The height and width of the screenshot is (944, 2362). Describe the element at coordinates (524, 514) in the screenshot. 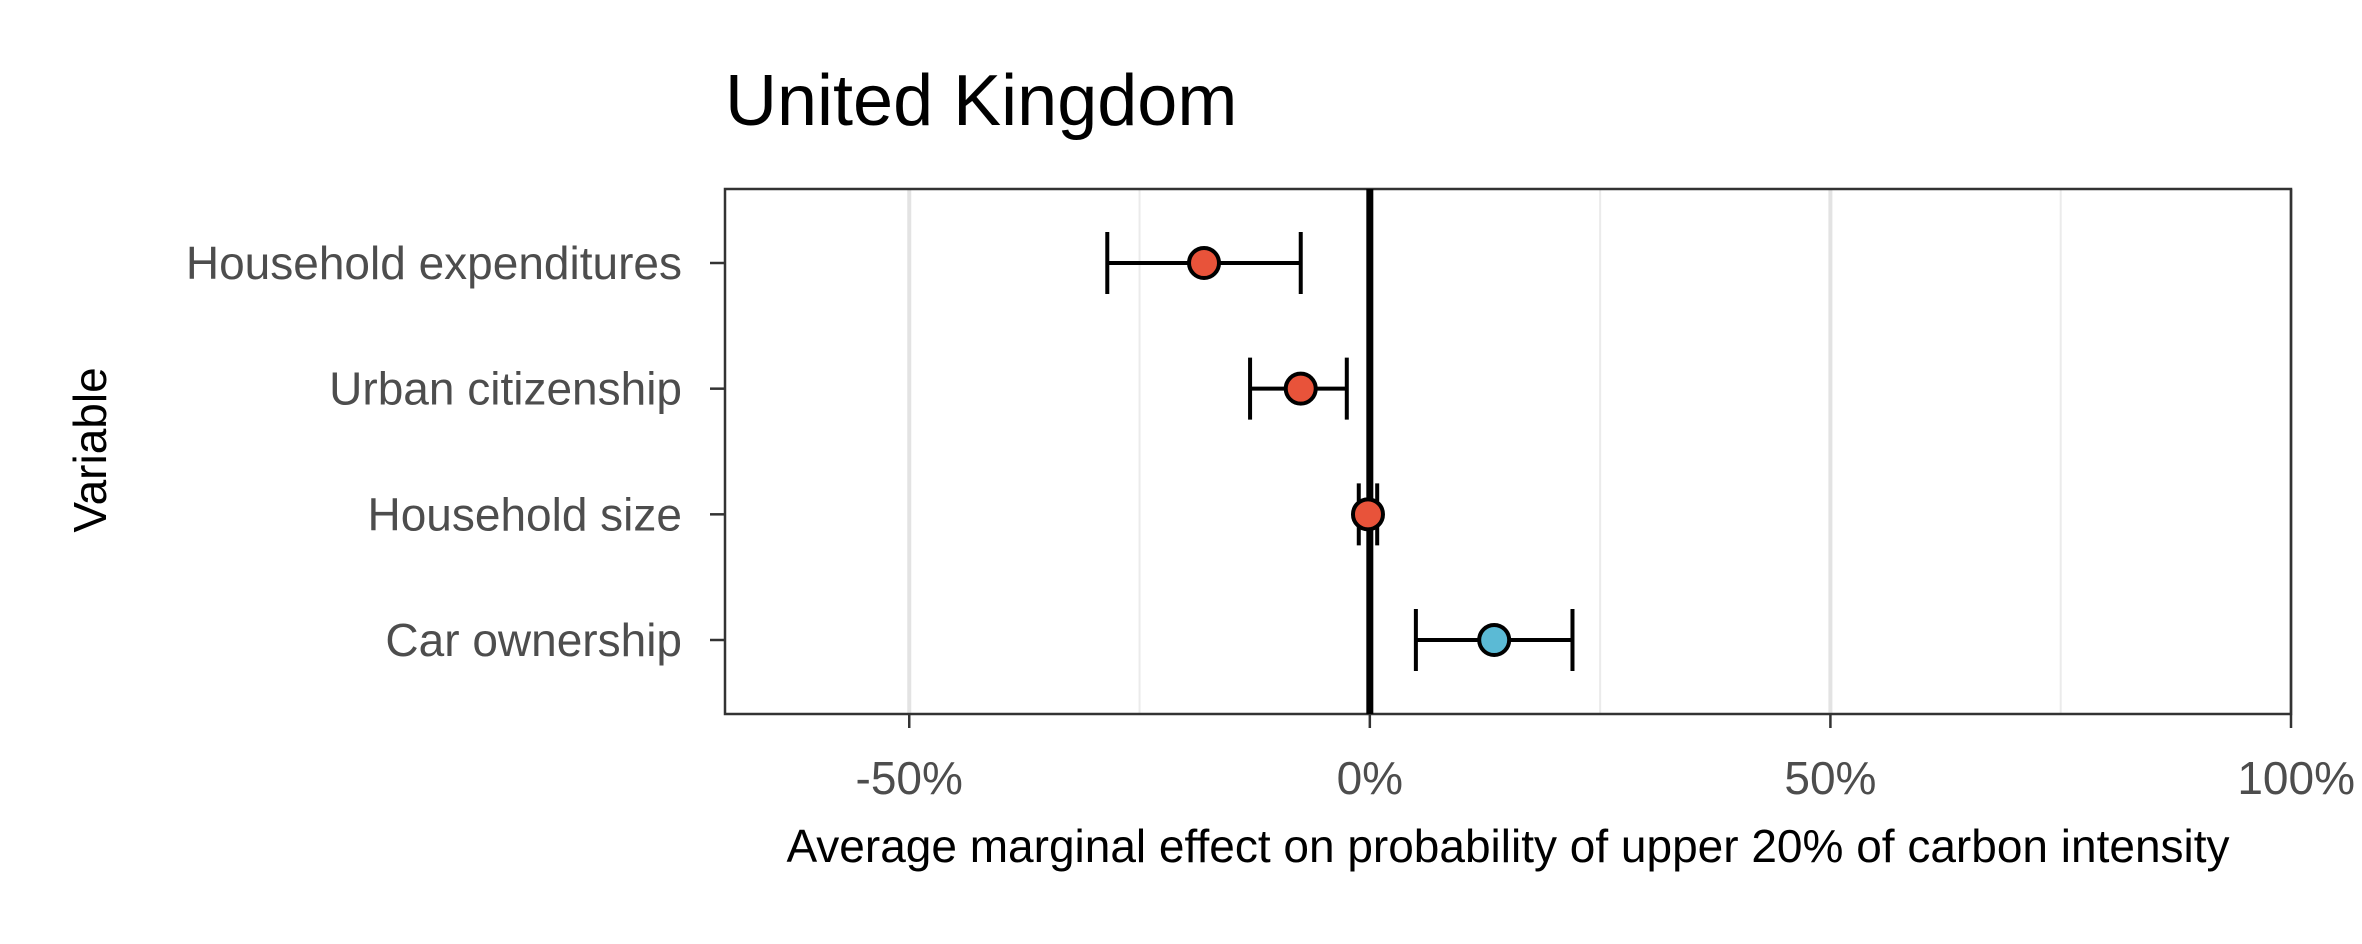

I see `y-tick-label: Household size` at that location.